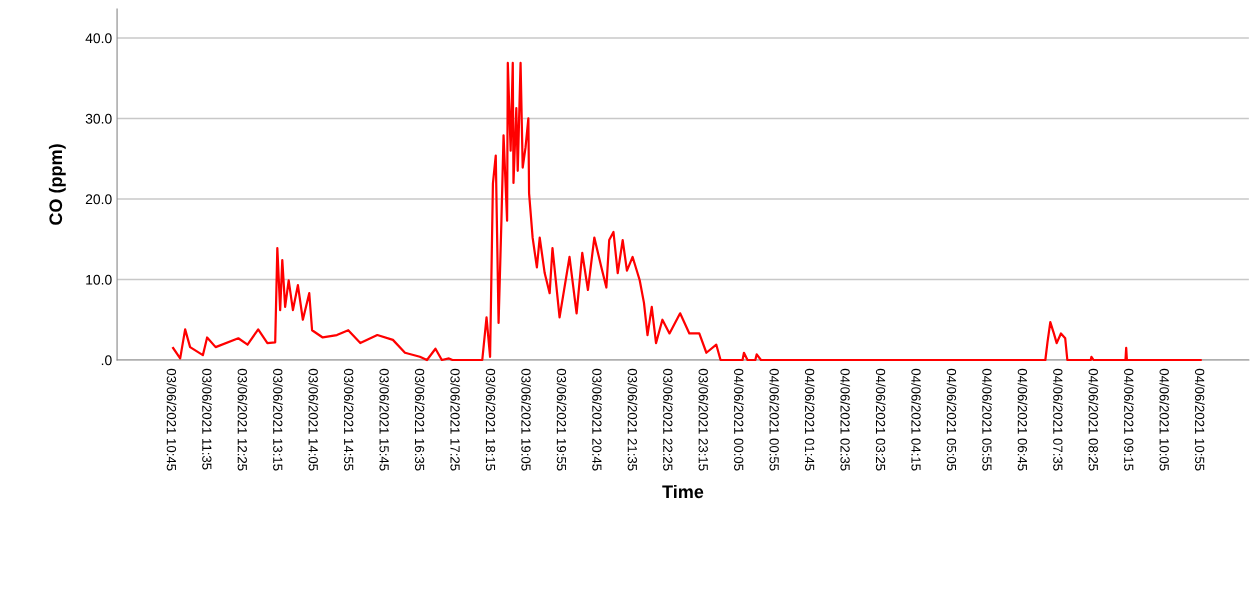 Image resolution: width=1252 pixels, height=599 pixels. I want to click on x-tick-label: 04/06/2021 05:05, so click(951, 419).